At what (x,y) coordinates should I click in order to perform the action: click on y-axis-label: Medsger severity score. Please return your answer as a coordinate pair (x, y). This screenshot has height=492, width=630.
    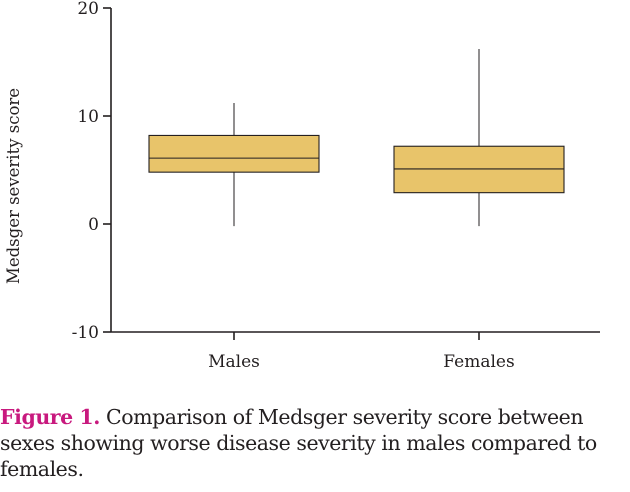
    Looking at the image, I should click on (13, 186).